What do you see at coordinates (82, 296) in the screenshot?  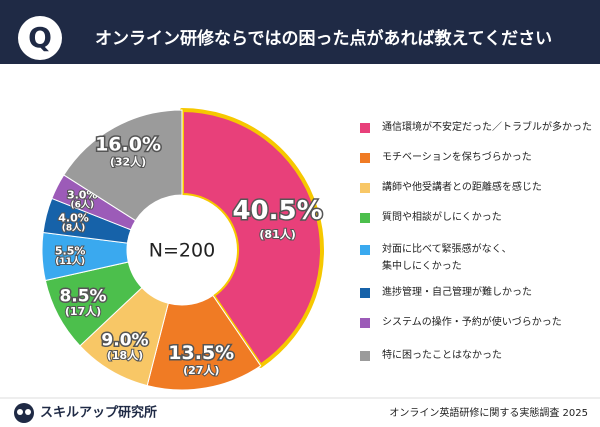 I see `value-label: 8.5%` at bounding box center [82, 296].